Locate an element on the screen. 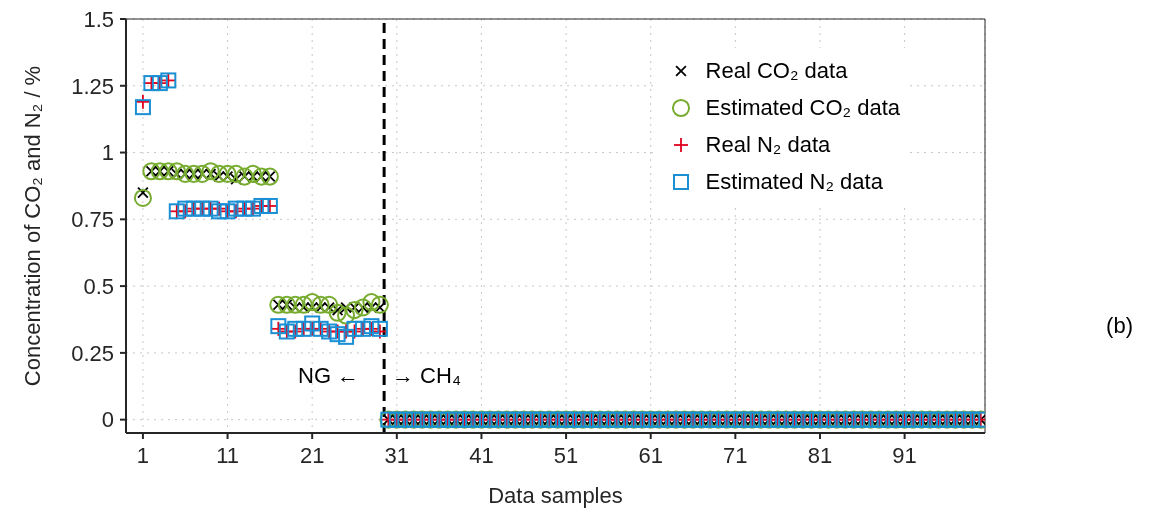  y-axis-title: Concentration of CO₂ and N₂ / % is located at coordinates (32, 226).